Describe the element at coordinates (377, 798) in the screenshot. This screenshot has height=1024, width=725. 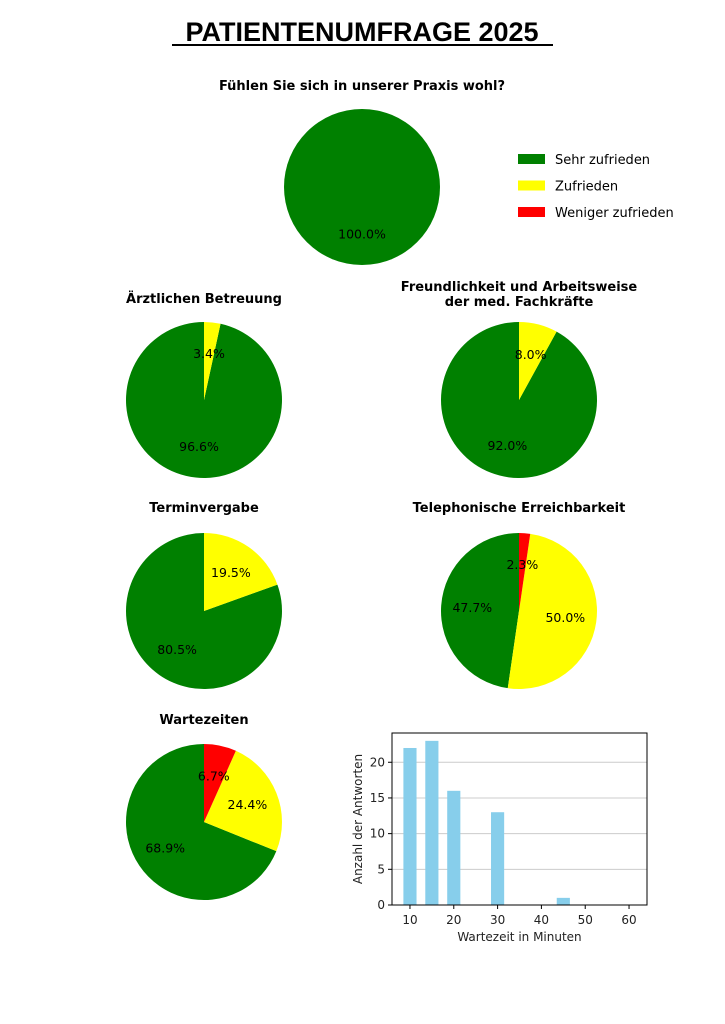
I see `y-tick-label: 15` at that location.